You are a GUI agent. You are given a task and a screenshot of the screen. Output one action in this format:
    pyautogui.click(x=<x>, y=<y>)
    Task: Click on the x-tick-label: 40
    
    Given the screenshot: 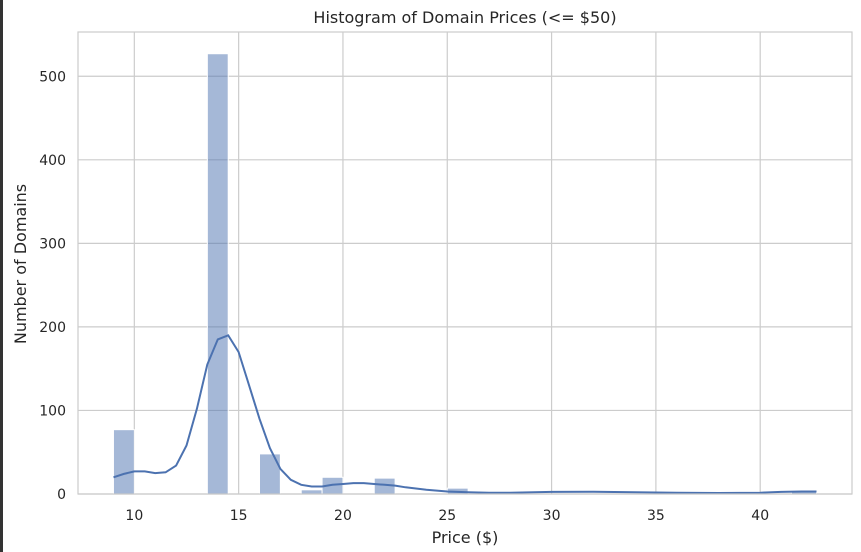 What is the action you would take?
    pyautogui.click(x=760, y=516)
    